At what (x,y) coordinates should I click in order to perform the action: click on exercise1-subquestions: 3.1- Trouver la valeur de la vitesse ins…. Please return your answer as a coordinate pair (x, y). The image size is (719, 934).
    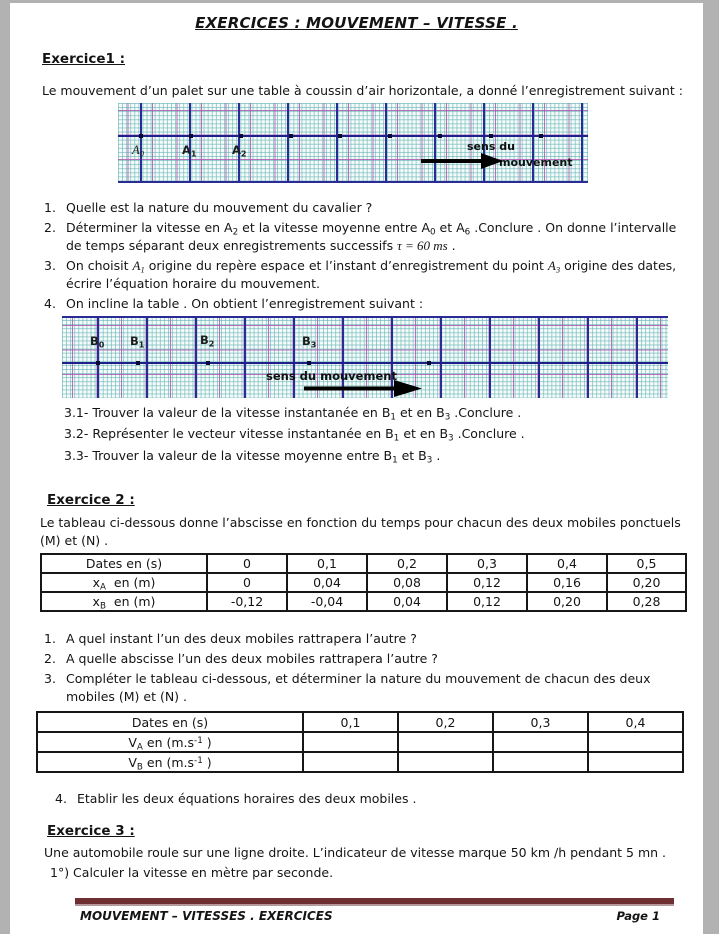
    Looking at the image, I should click on (356, 434).